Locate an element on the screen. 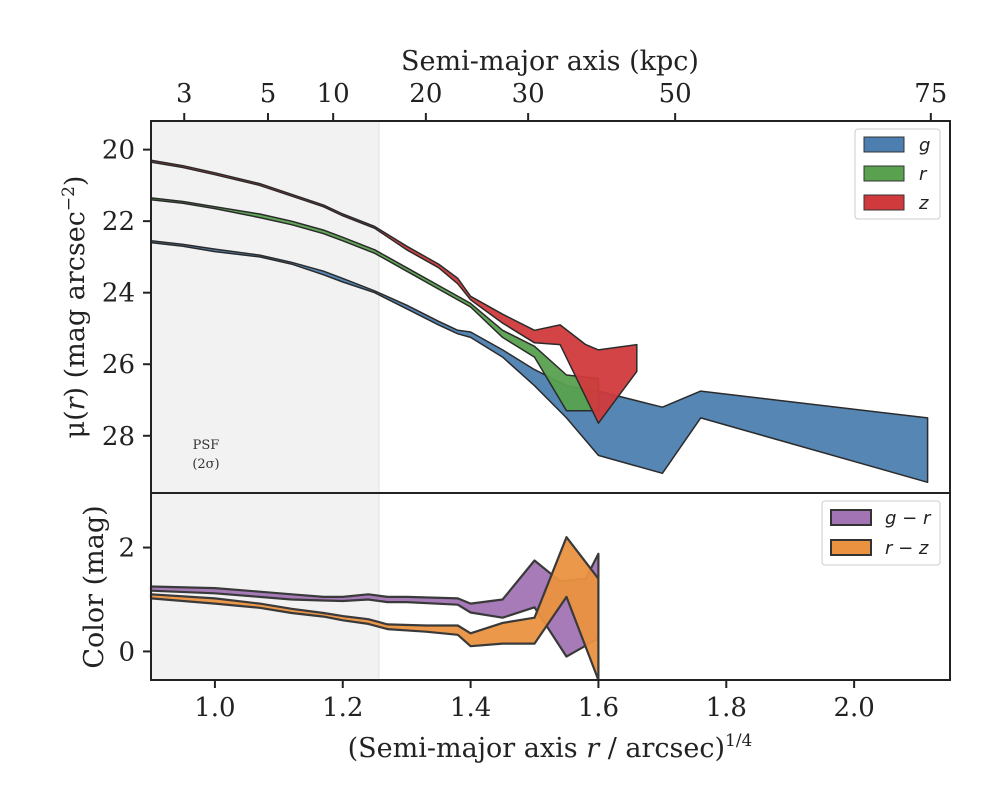  legend-label-g-r: g − r is located at coordinates (908, 518).